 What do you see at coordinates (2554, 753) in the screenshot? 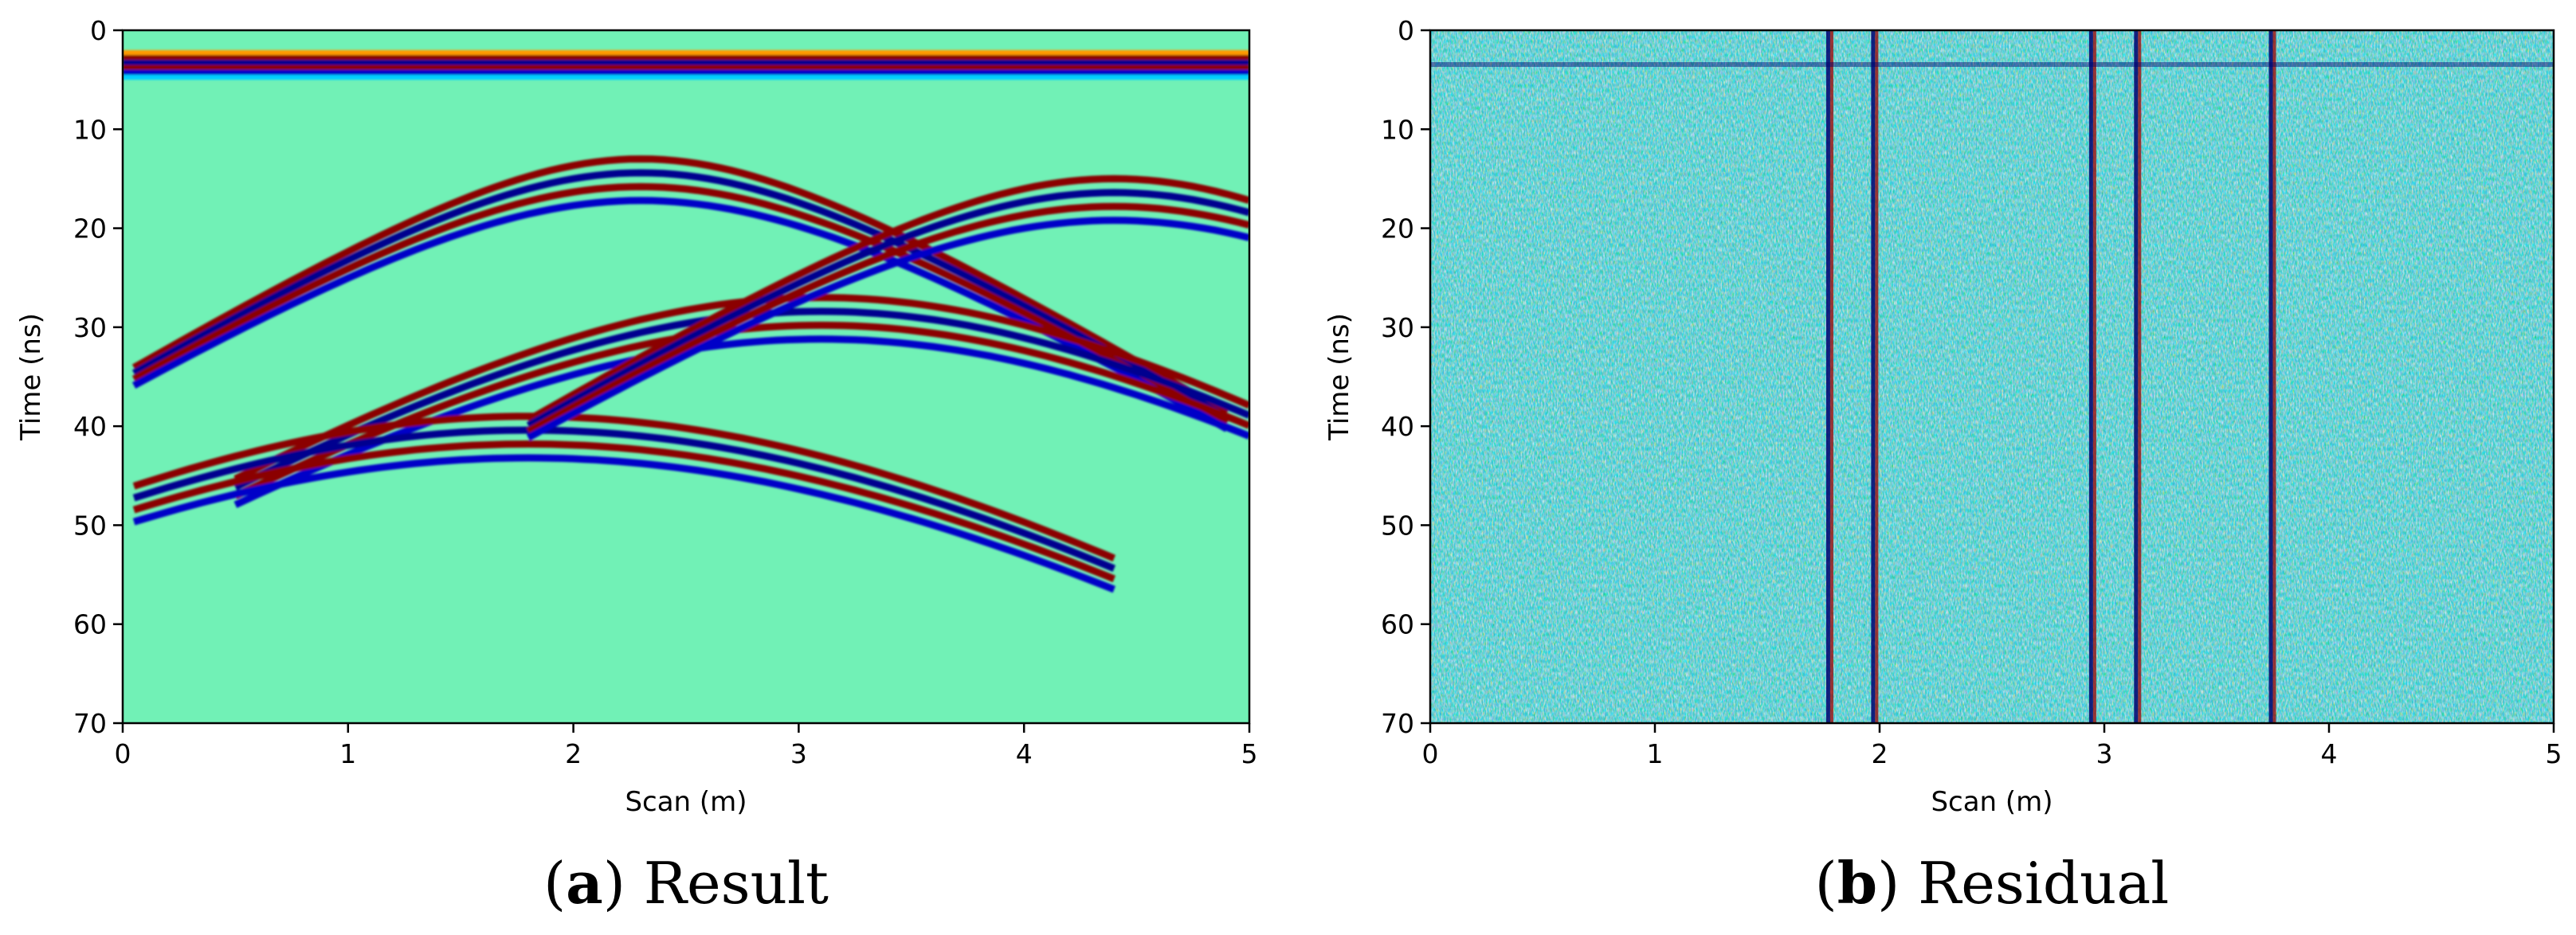
I see `residual-x-tick-label: 5` at bounding box center [2554, 753].